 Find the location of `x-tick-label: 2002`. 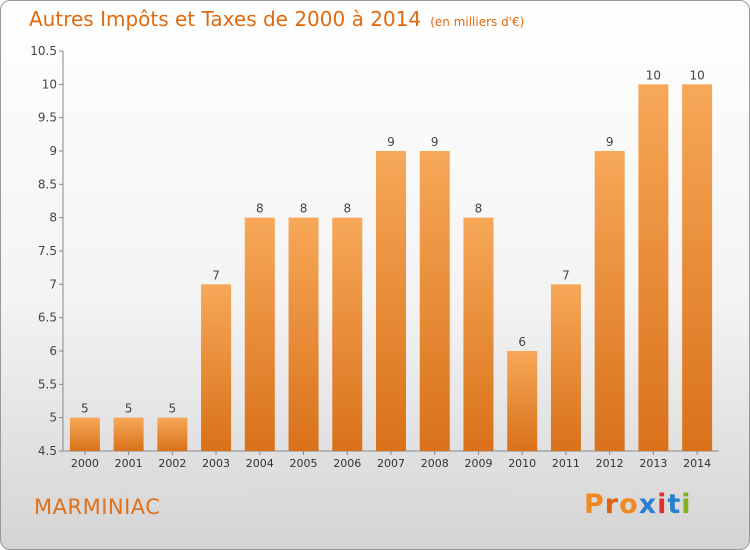

x-tick-label: 2002 is located at coordinates (172, 463).